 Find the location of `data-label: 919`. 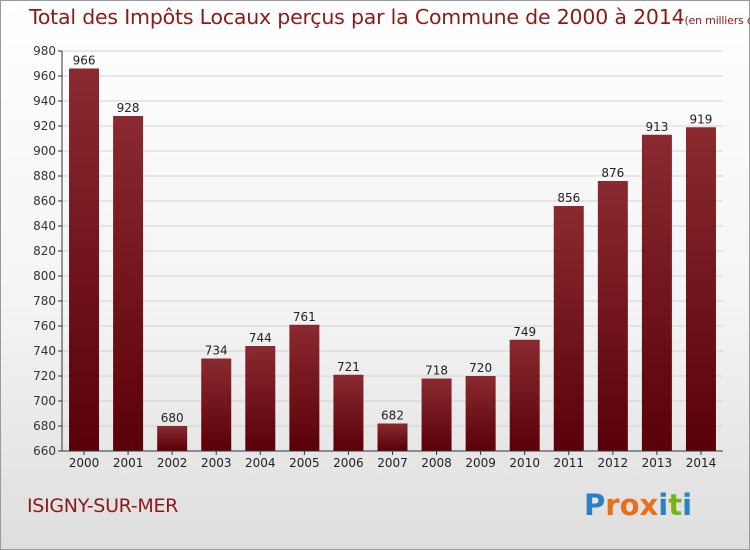

data-label: 919 is located at coordinates (701, 119).